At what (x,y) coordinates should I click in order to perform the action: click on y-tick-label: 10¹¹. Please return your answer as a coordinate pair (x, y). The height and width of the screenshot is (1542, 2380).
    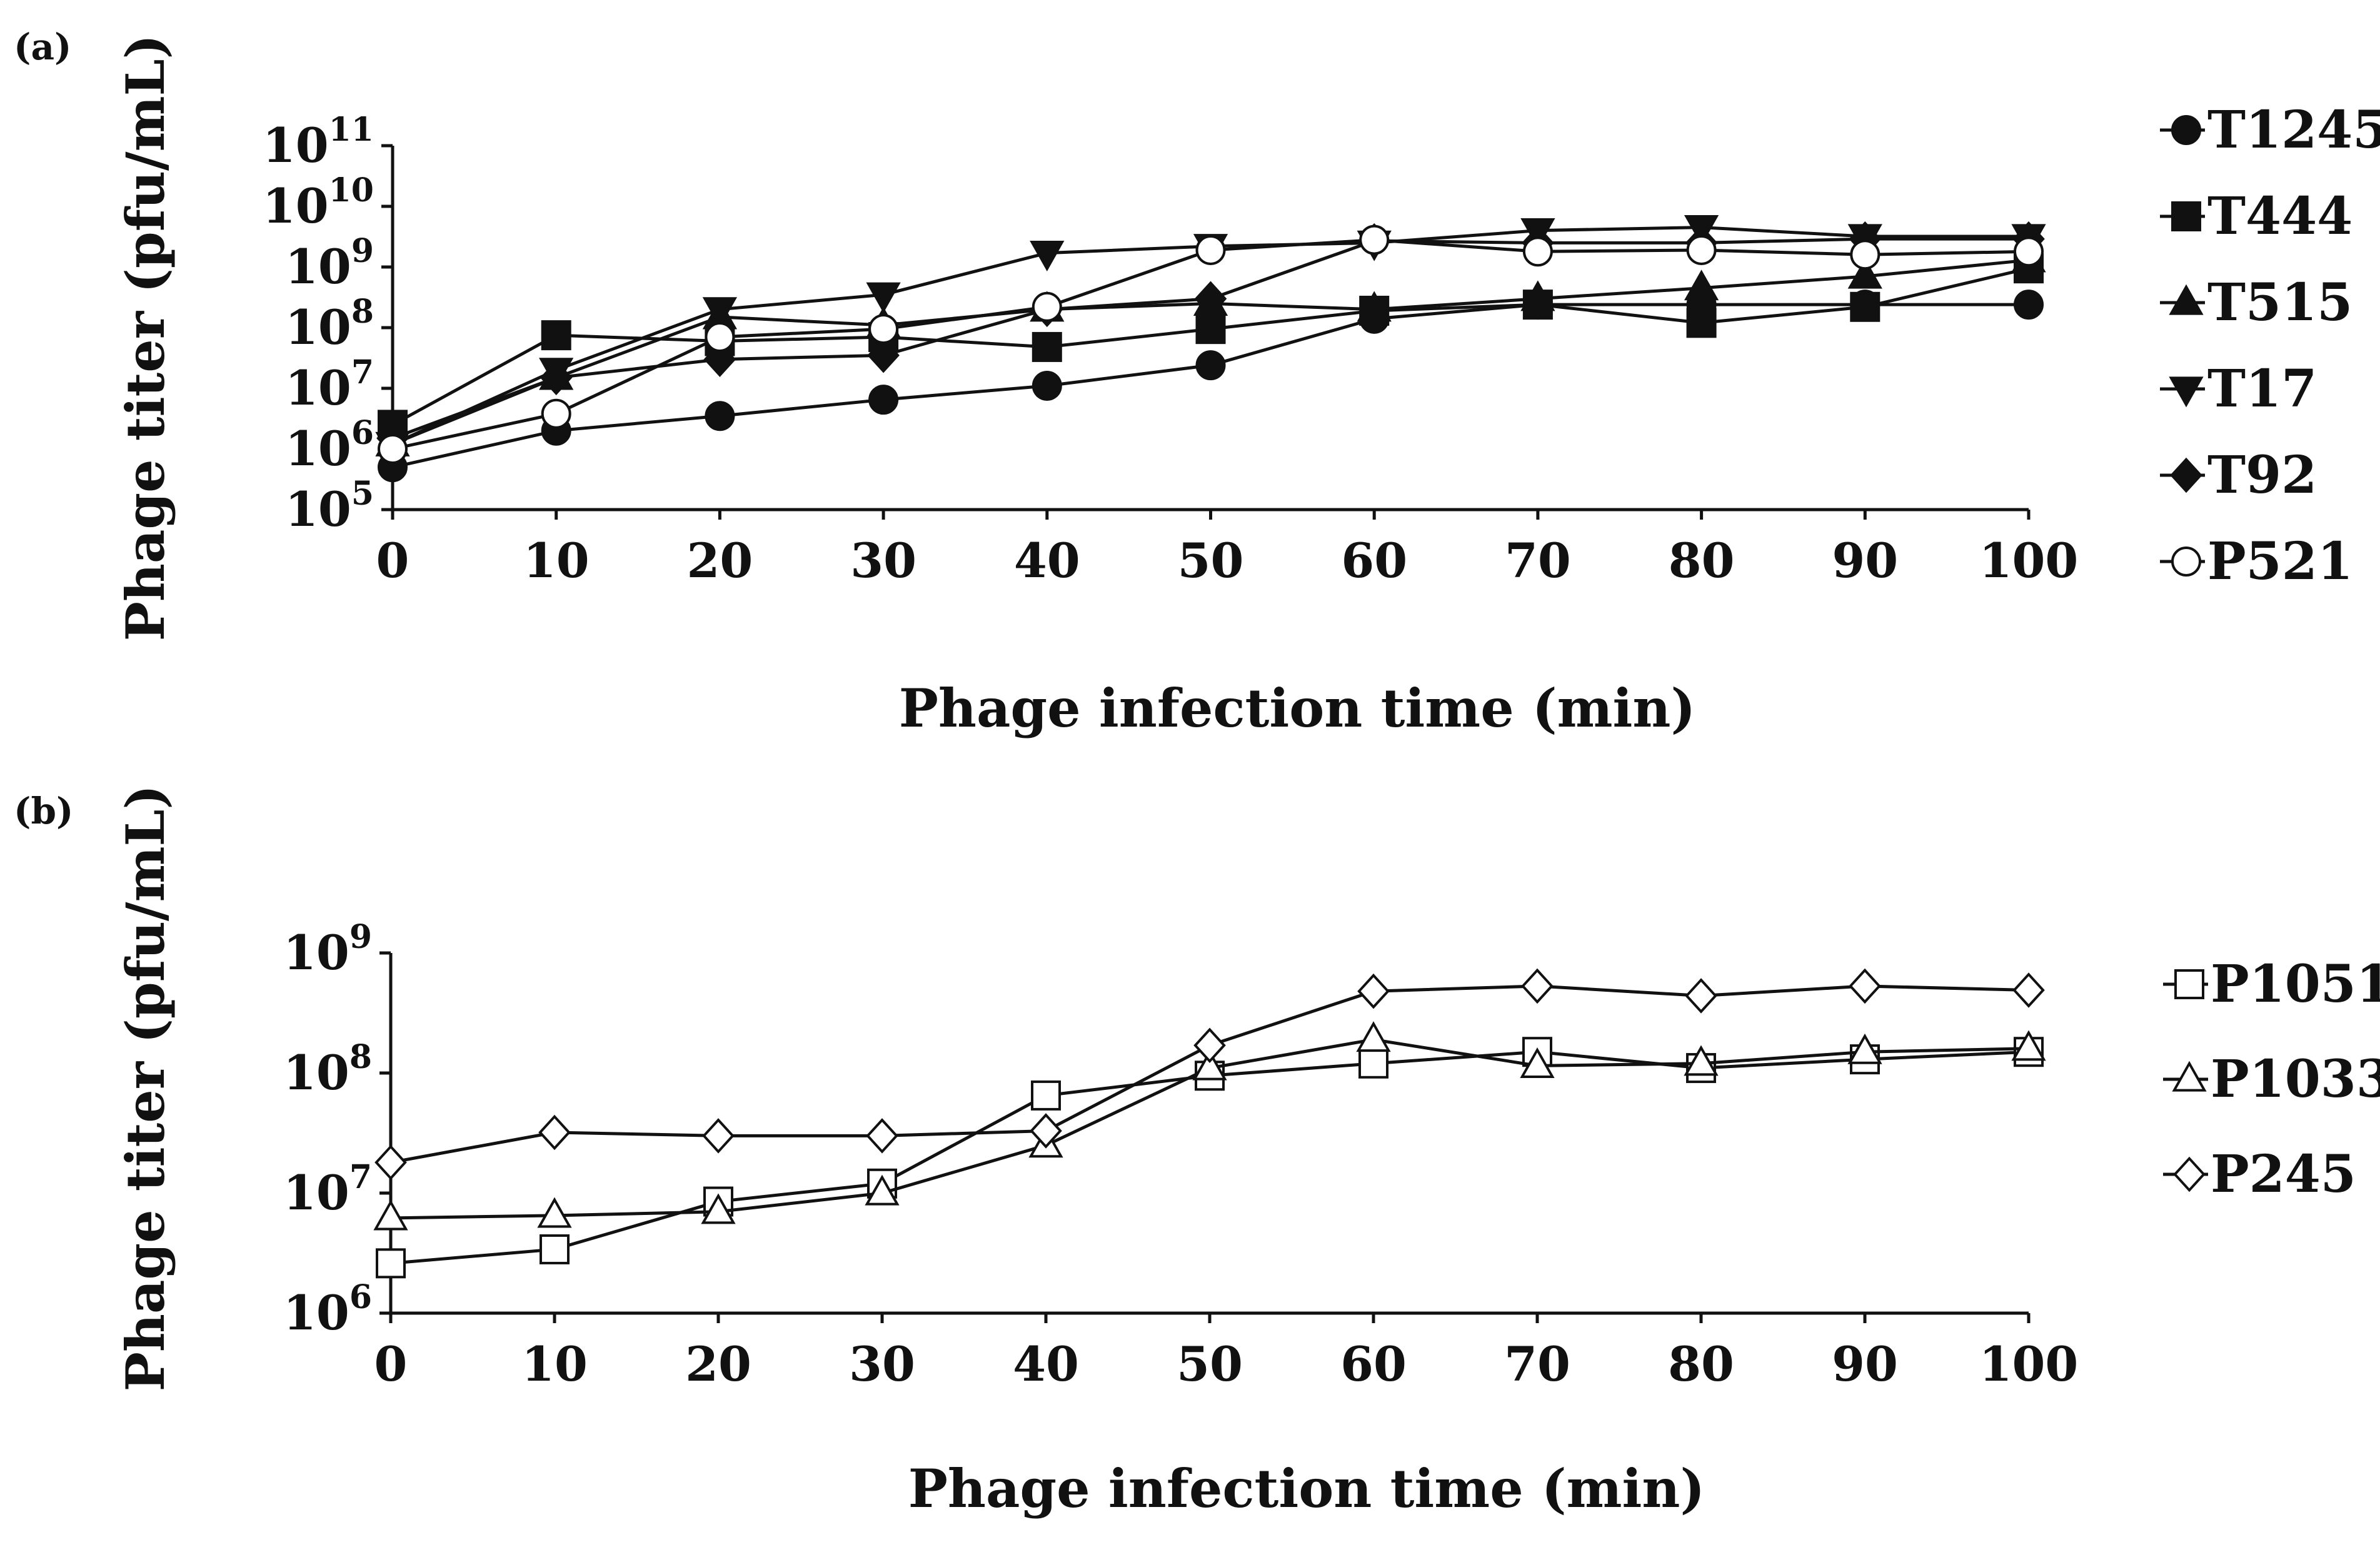
    Looking at the image, I should click on (318, 142).